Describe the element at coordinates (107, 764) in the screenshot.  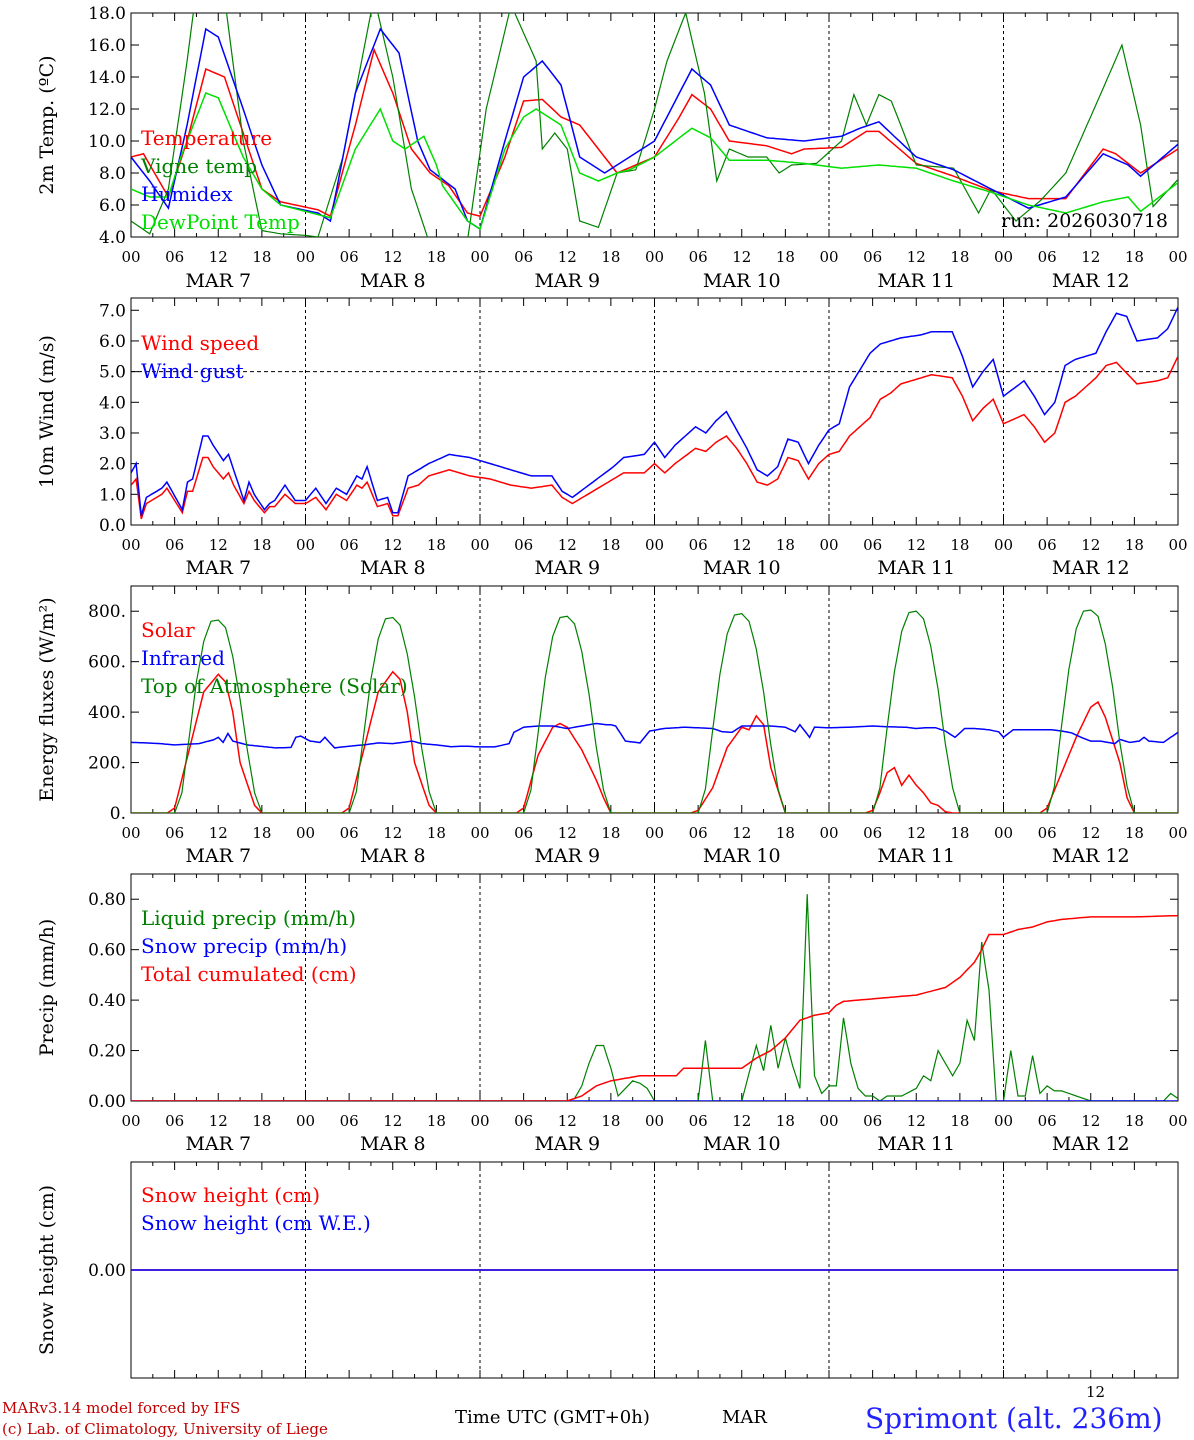
I see `y-tick-label: 200.` at that location.